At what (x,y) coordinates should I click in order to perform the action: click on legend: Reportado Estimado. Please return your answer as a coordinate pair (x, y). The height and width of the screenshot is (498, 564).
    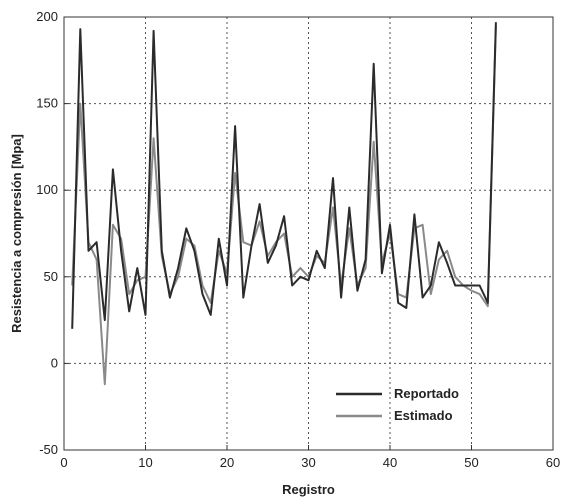
    Looking at the image, I should click on (397, 404).